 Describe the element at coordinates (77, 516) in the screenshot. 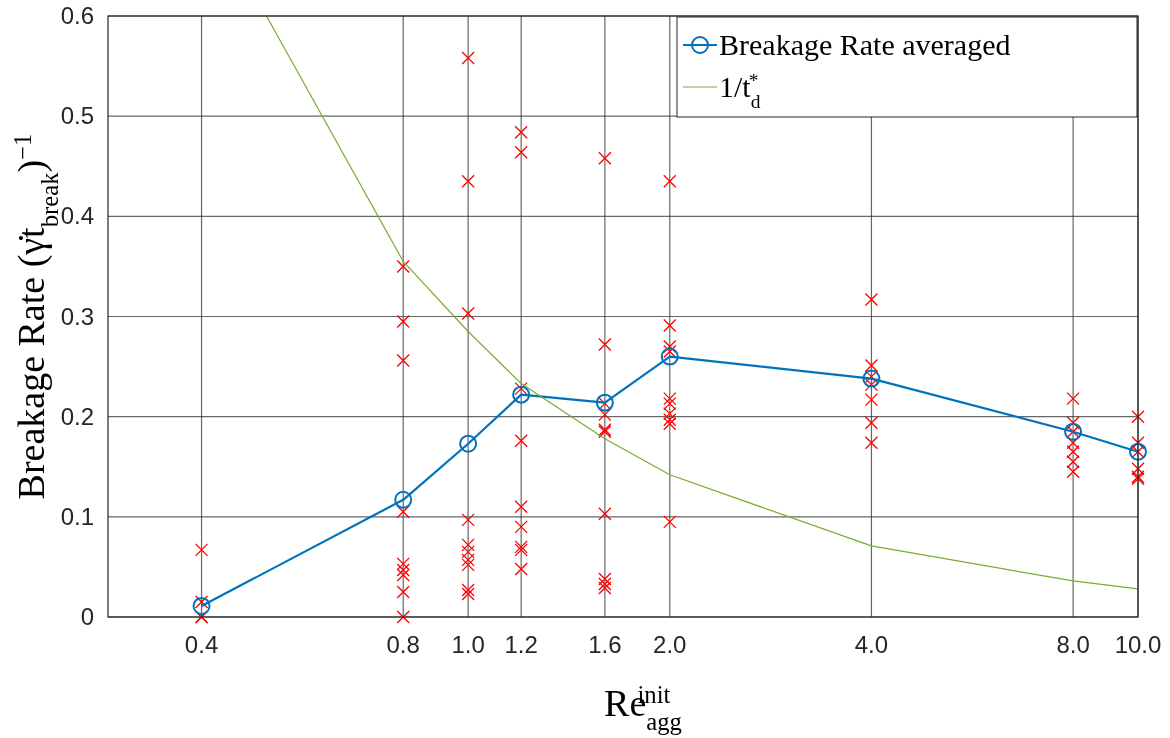

I see `y-tick-label: 0.1` at that location.